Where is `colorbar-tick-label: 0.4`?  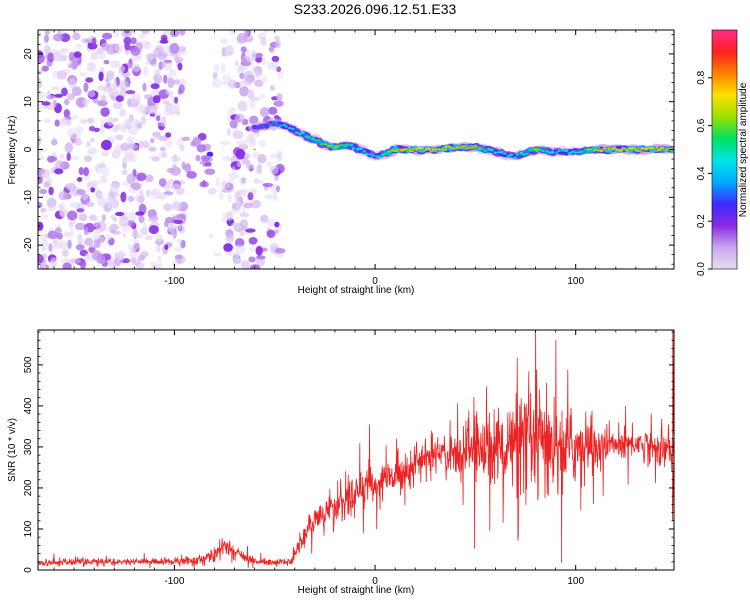
colorbar-tick-label: 0.4 is located at coordinates (701, 173).